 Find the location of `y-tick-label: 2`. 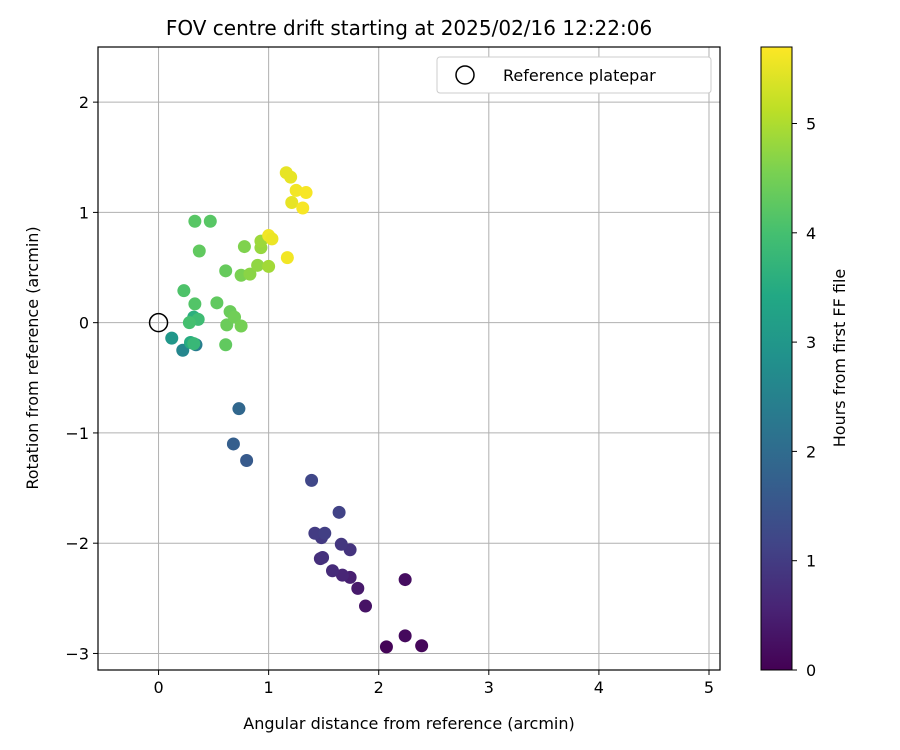

y-tick-label: 2 is located at coordinates (84, 102).